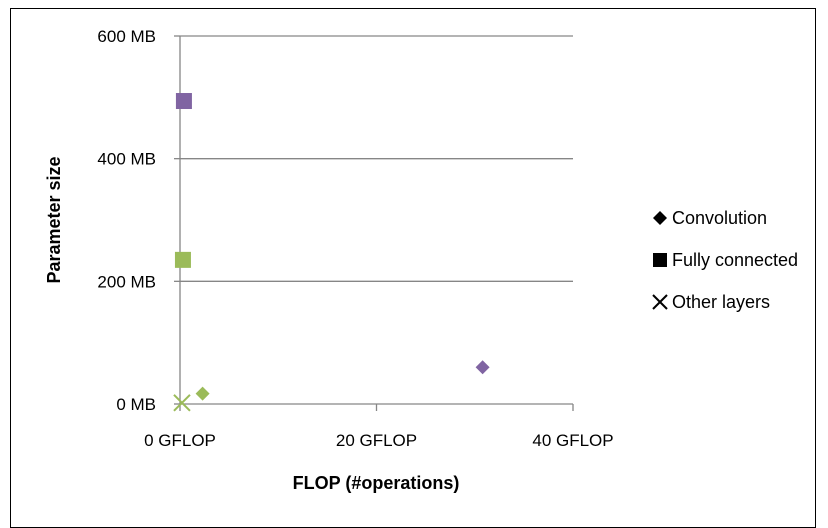  Describe the element at coordinates (126, 36) in the screenshot. I see `y-tick-label-600: 600 MB` at that location.